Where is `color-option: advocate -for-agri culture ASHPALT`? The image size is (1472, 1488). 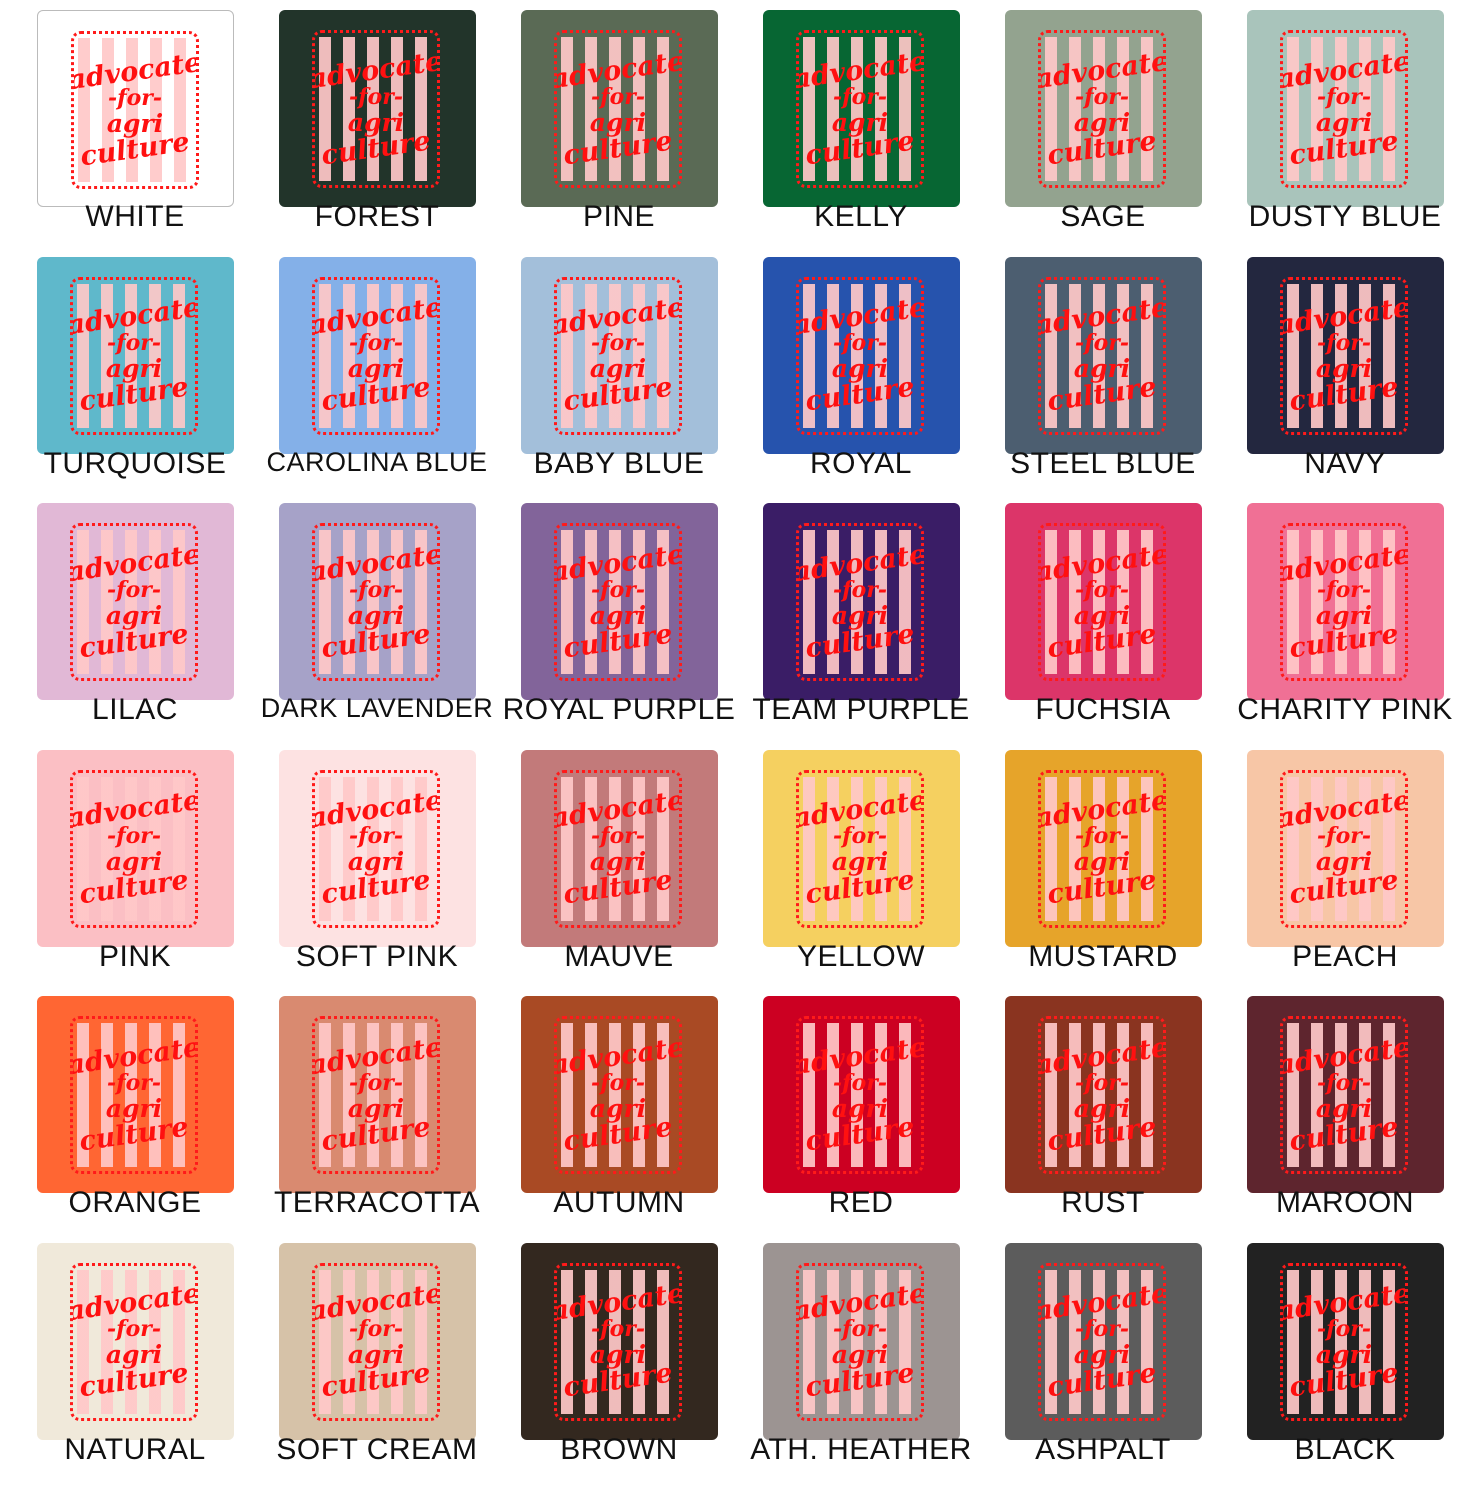
color-option: advocate -for-agri culture ASHPALT is located at coordinates (1089, 1356).